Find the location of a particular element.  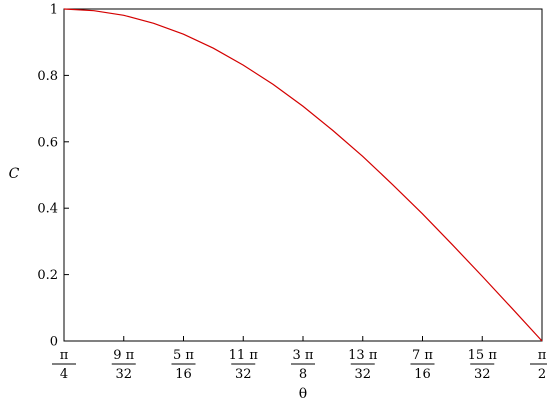

y-tick-label: 0 is located at coordinates (54, 342).